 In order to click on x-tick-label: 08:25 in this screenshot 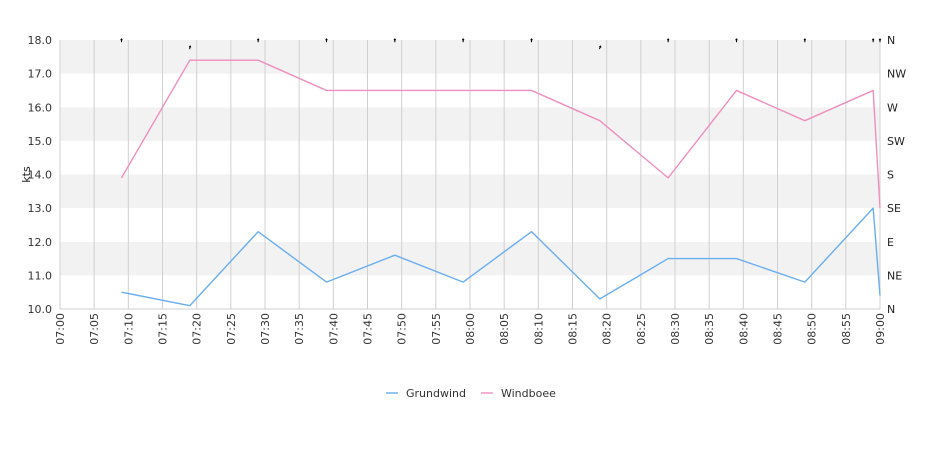, I will do `click(641, 329)`.